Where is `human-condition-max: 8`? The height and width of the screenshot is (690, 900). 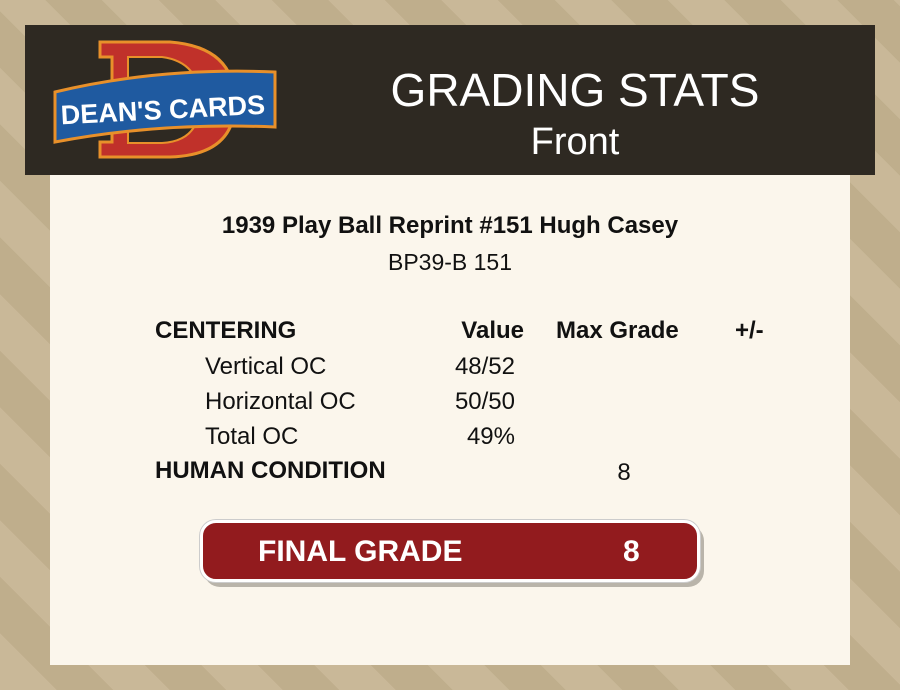 human-condition-max: 8 is located at coordinates (624, 472).